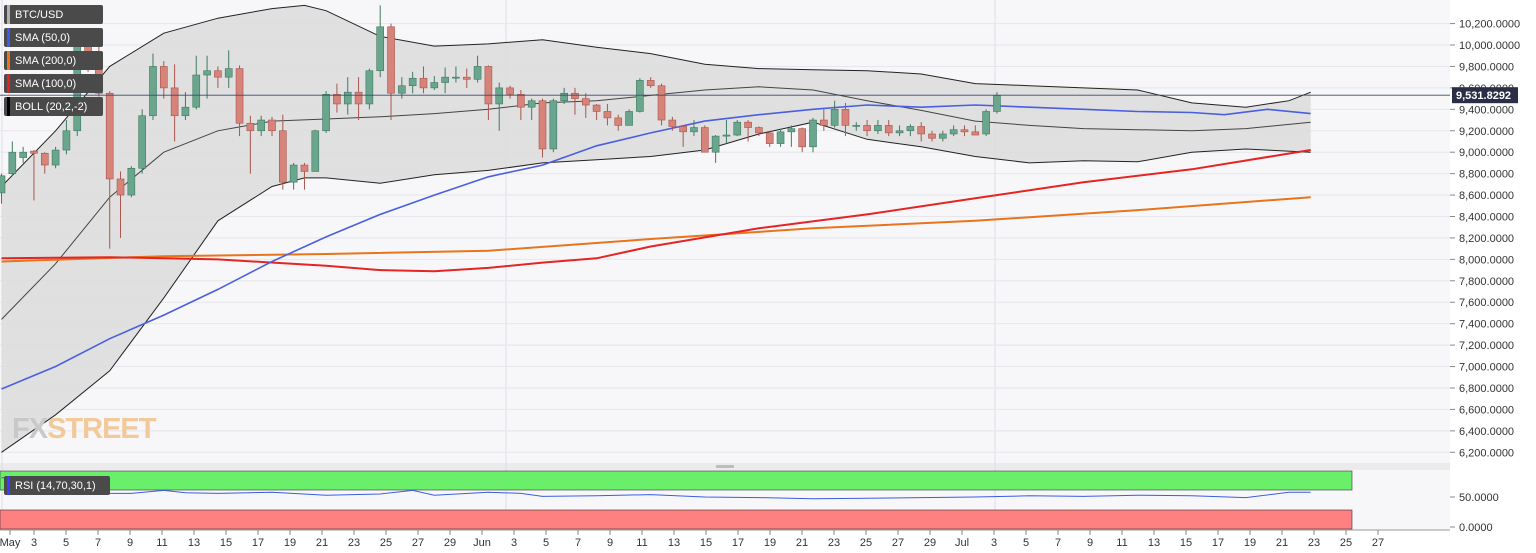 Image resolution: width=1536 pixels, height=553 pixels. What do you see at coordinates (770, 543) in the screenshot?
I see `x-tick-label: 19` at bounding box center [770, 543].